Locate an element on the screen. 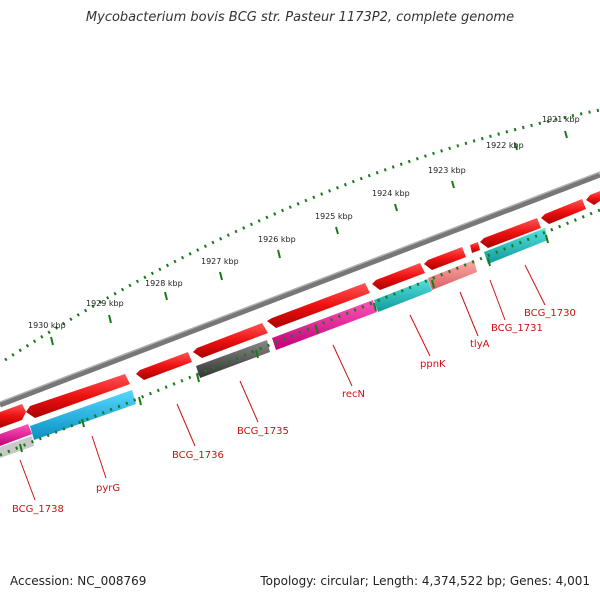  gene-label: BCG_1736 is located at coordinates (198, 455).